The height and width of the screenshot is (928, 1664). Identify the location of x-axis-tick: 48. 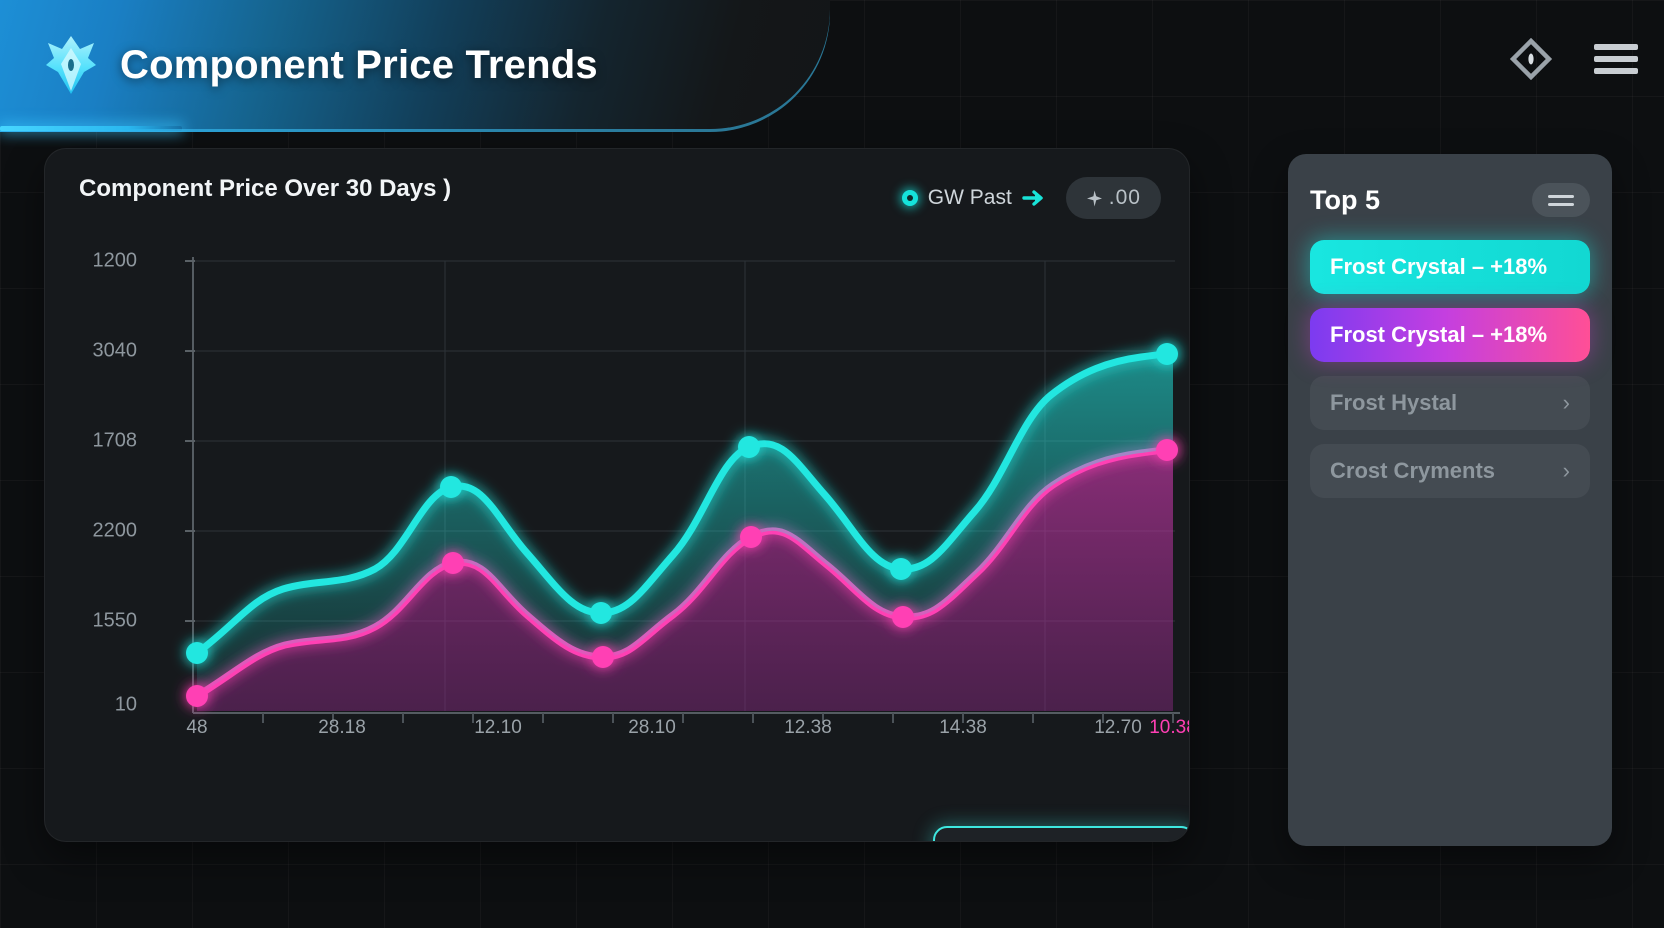
(197, 727).